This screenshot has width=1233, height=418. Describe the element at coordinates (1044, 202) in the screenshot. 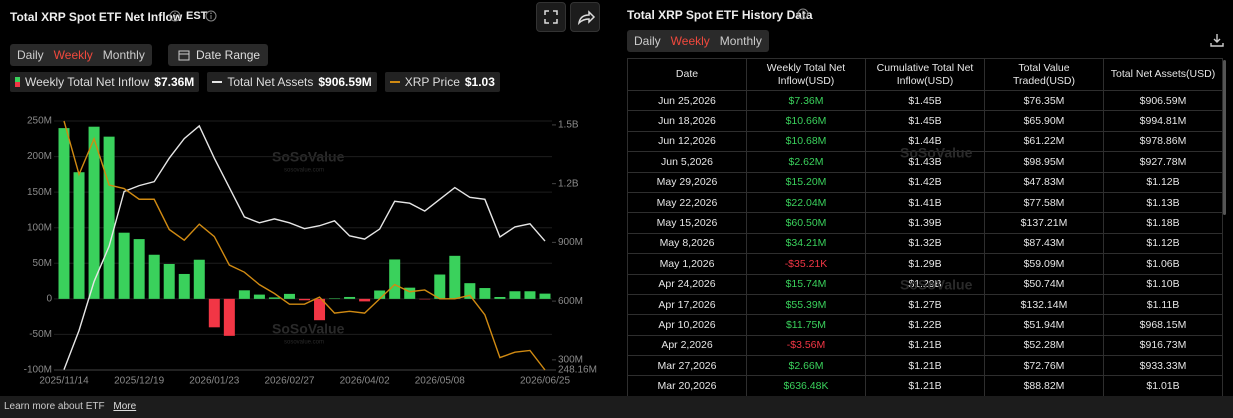

I see `table-cell: $77.58M` at that location.